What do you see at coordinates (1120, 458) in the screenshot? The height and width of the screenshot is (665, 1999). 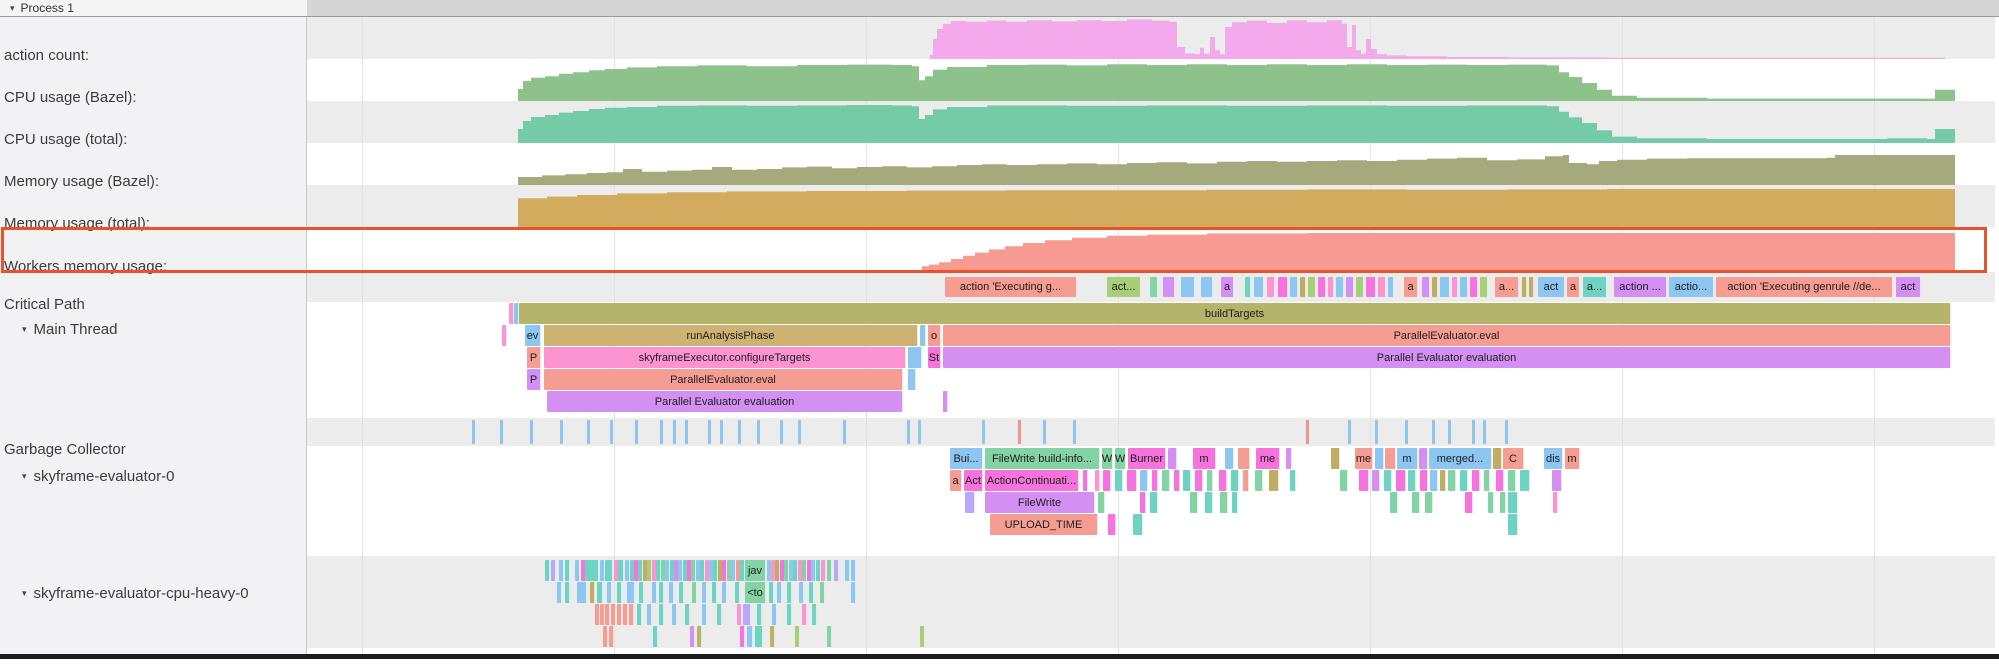 I see `slice-w: W` at bounding box center [1120, 458].